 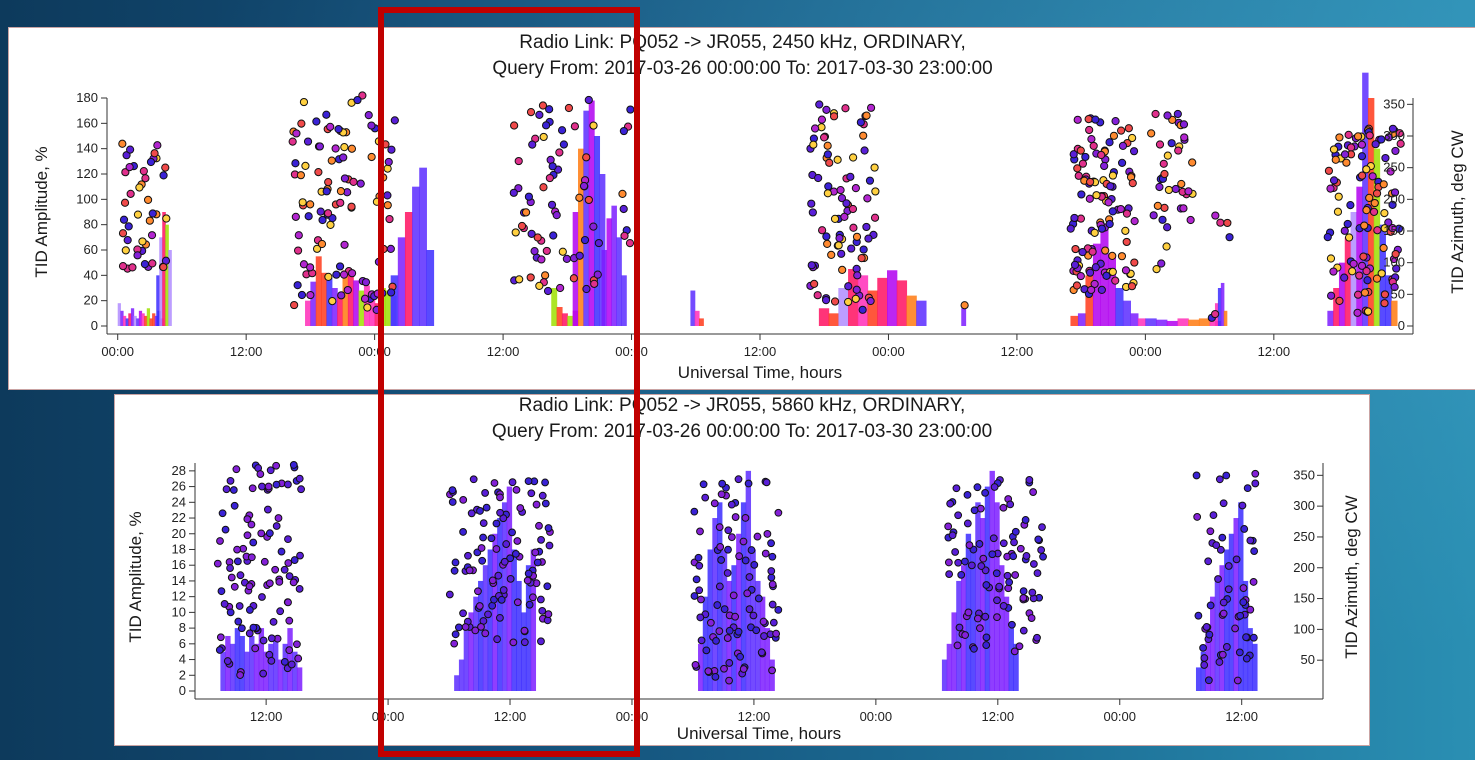 I want to click on y-tick-label: 60, so click(x=91, y=249).